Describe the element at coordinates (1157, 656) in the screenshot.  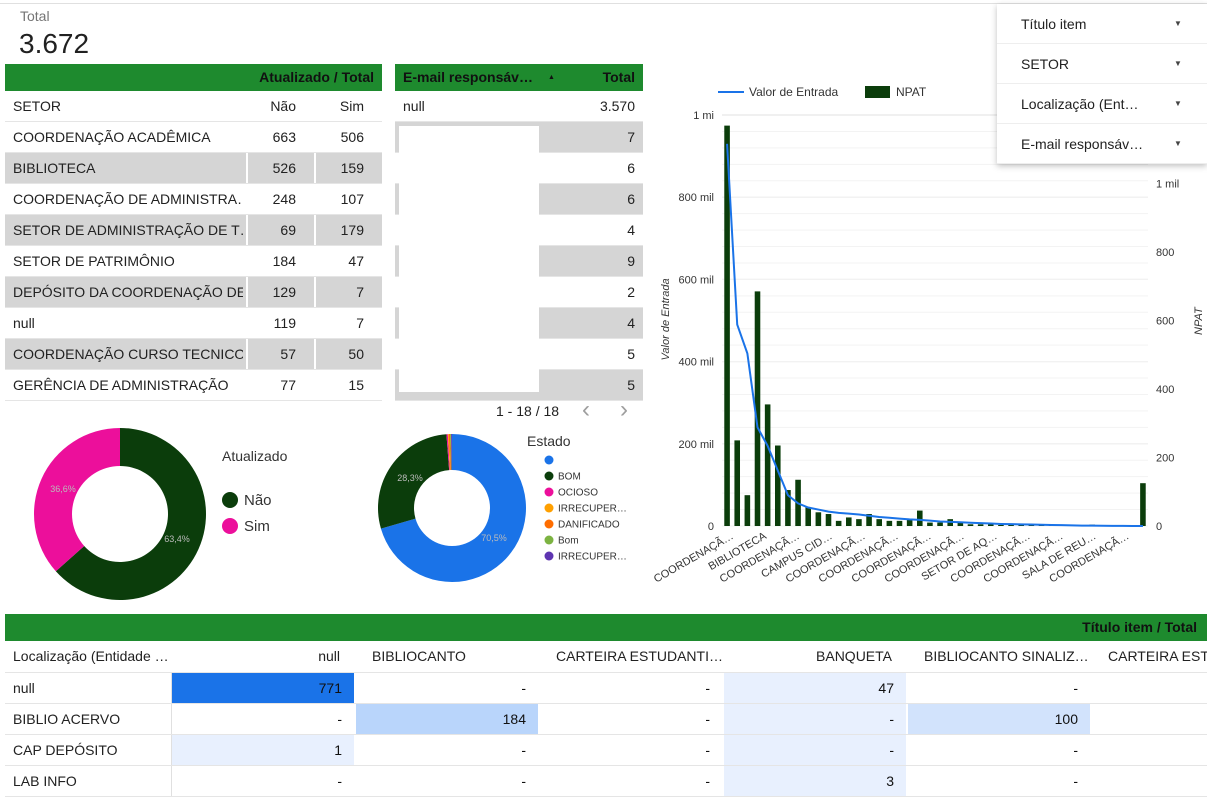
I see `pivot-column-header: CARTEIRA ESTUDA` at that location.